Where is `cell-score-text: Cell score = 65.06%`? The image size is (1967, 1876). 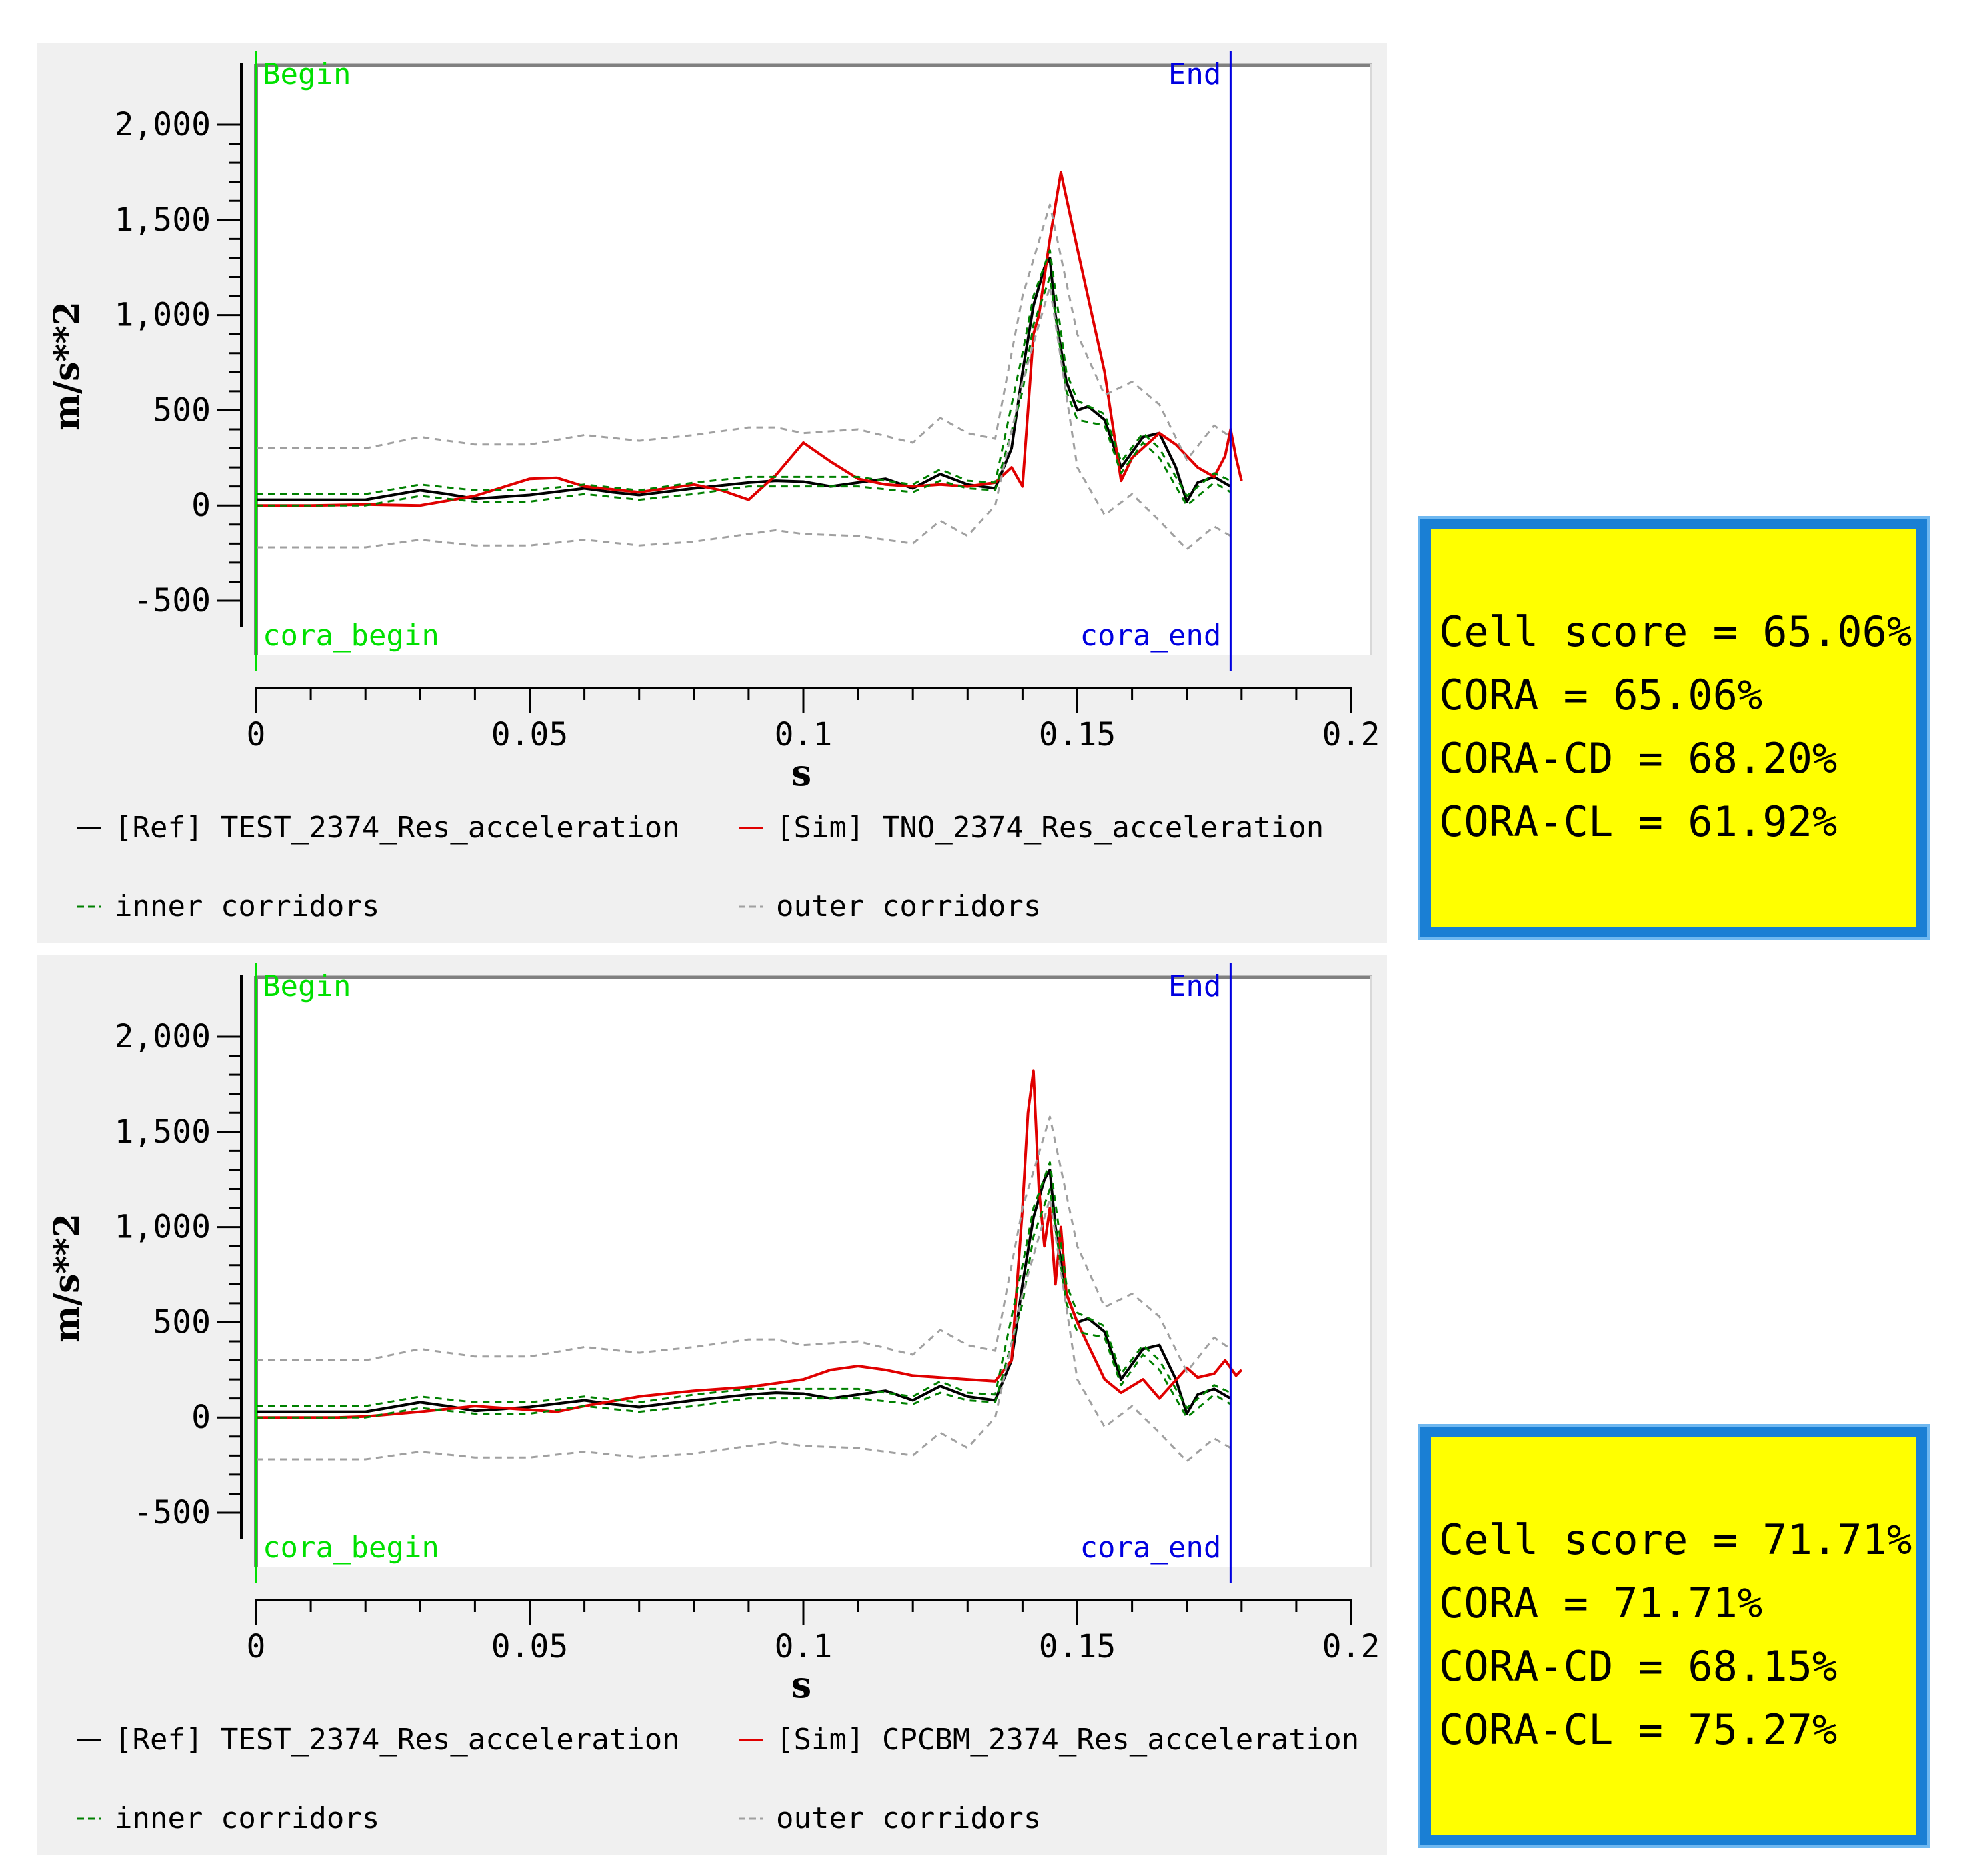
cell-score-text: Cell score = 65.06% is located at coordinates (1675, 631).